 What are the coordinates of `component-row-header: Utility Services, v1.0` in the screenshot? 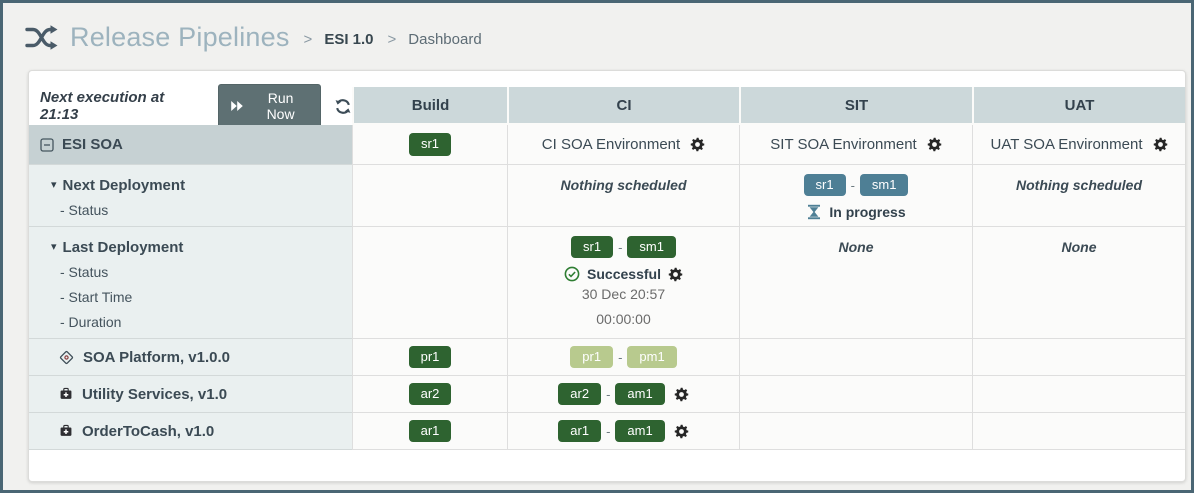 It's located at (190, 394).